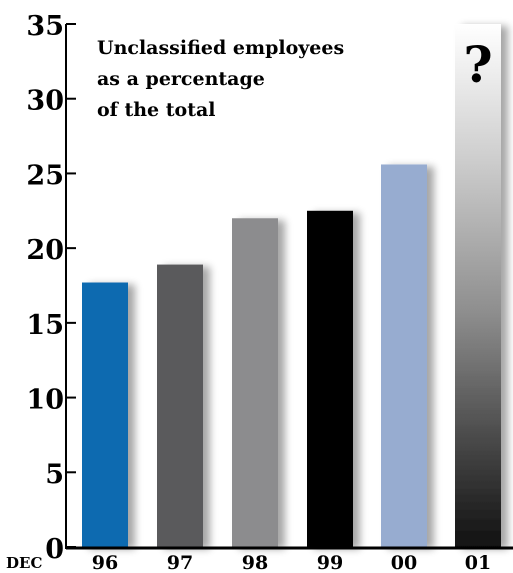  I want to click on chart-title-line: of the total, so click(156, 110).